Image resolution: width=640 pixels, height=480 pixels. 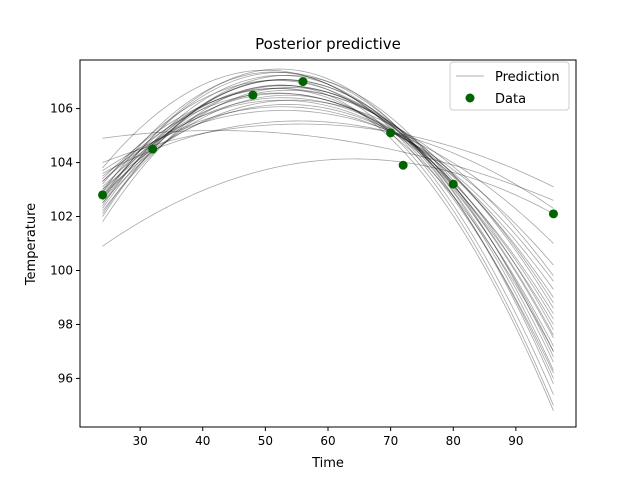 I want to click on y-axis-title: Temperature, so click(x=31, y=244).